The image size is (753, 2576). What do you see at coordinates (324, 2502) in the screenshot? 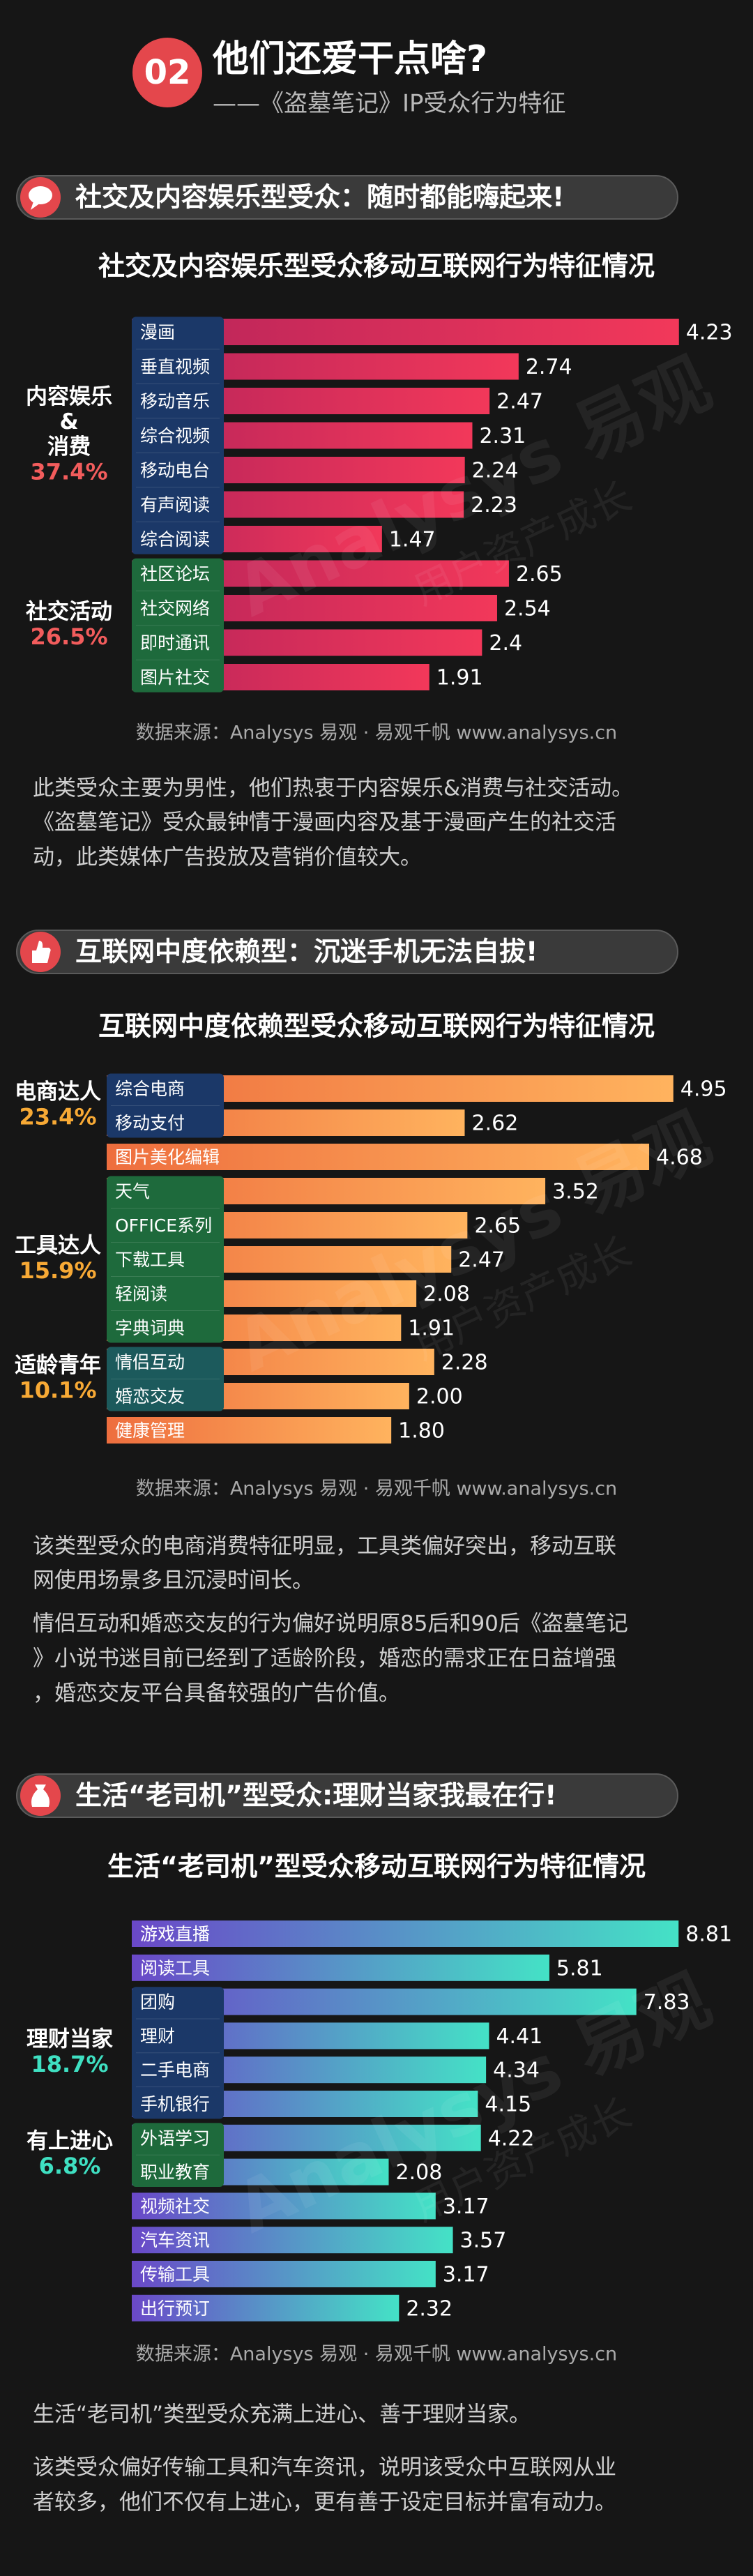
I see `paragraph-line: 者较多，他们不仅有上进心，更有善于设定目标并富有动力。` at bounding box center [324, 2502].